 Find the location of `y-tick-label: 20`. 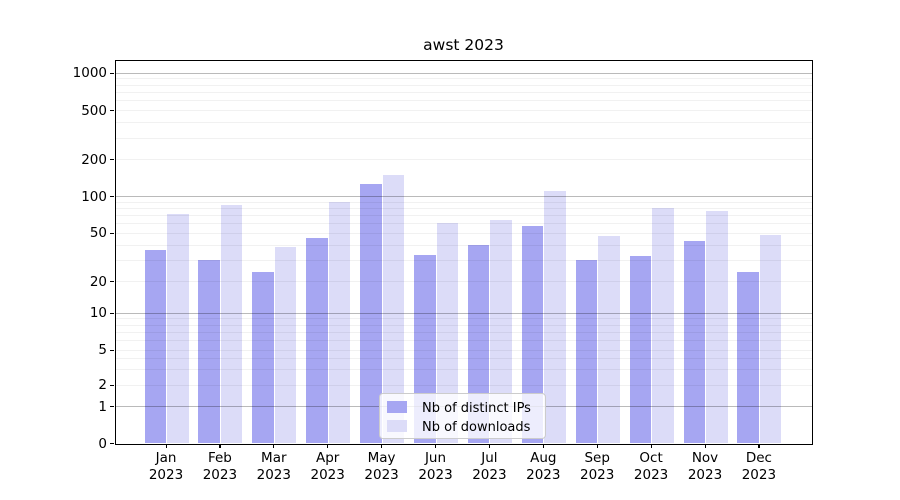

y-tick-label: 20 is located at coordinates (98, 281).